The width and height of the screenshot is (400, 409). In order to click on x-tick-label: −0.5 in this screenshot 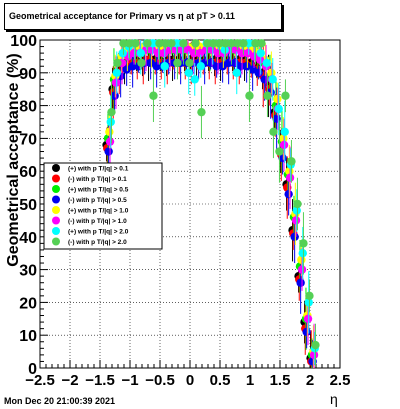, I will do `click(160, 380)`.